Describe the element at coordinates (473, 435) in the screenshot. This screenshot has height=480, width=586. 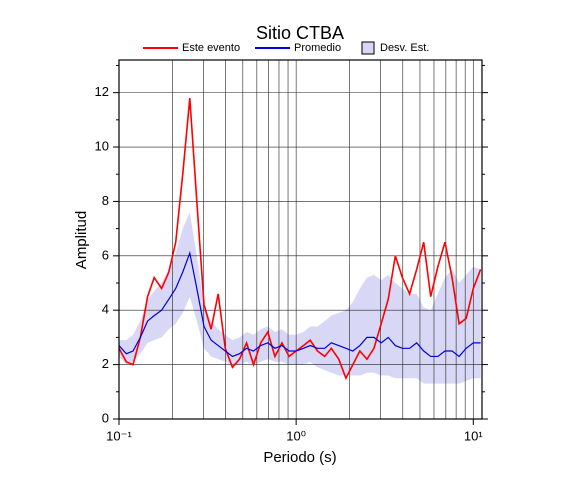
I see `x-tick-label: 10¹` at that location.